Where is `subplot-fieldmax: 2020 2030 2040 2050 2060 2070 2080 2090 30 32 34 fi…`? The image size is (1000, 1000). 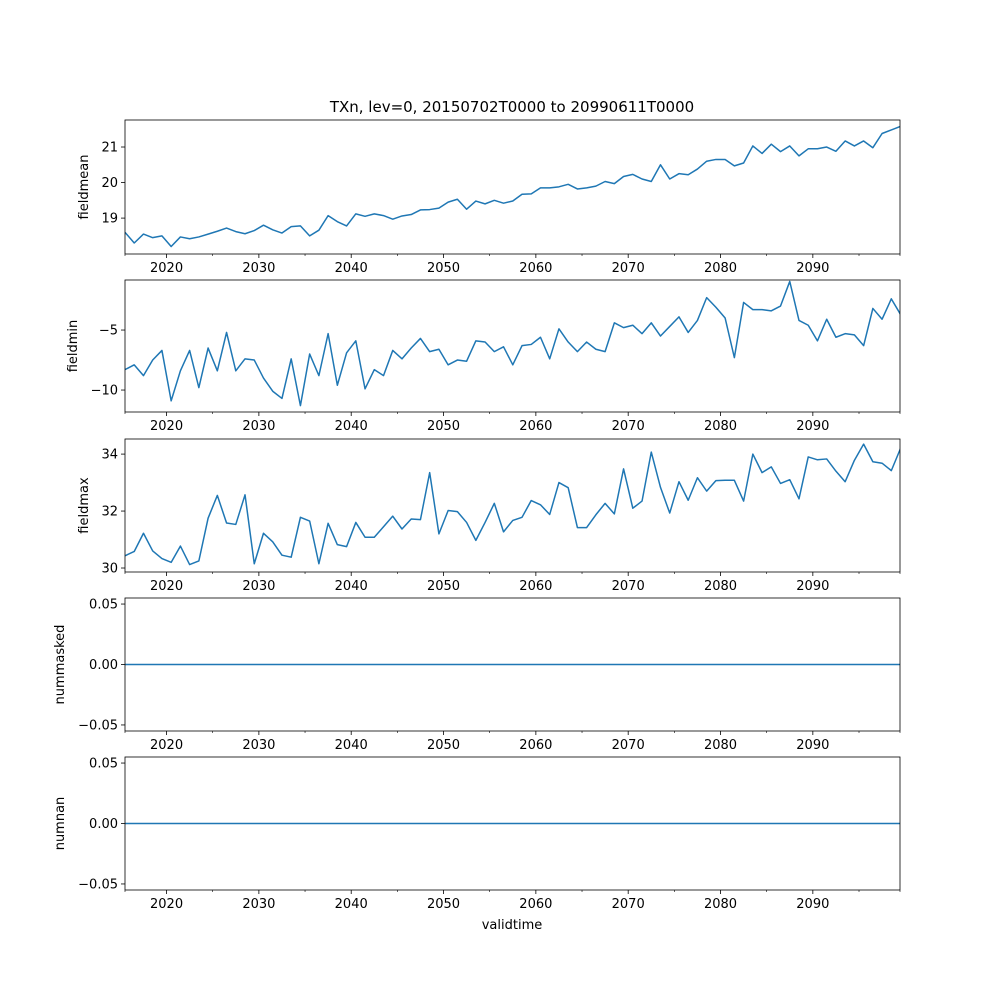 subplot-fieldmax: 2020 2030 2040 2050 2060 2070 2080 2090 30 32 34 fi… is located at coordinates (489, 516).